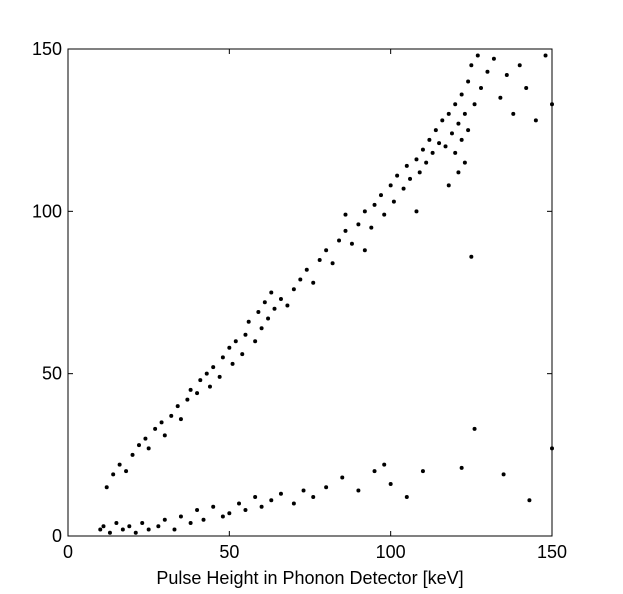 The height and width of the screenshot is (594, 623). I want to click on y-tick-label: 100, so click(47, 211).